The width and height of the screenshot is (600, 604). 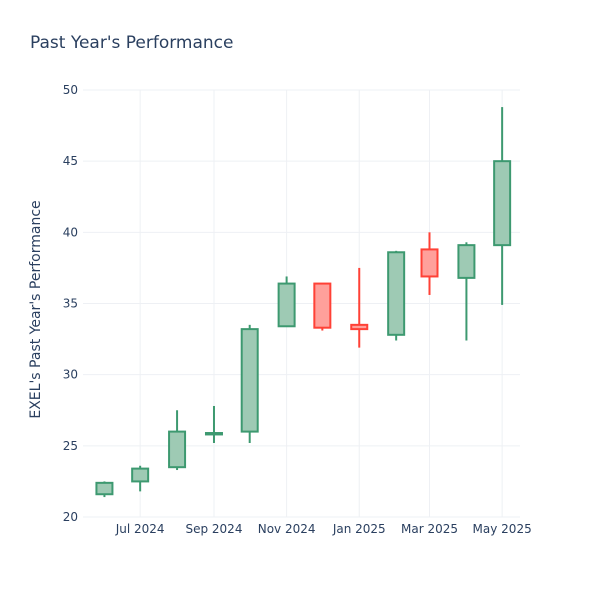 What do you see at coordinates (140, 529) in the screenshot?
I see `x-tick-label: Jul 2024` at bounding box center [140, 529].